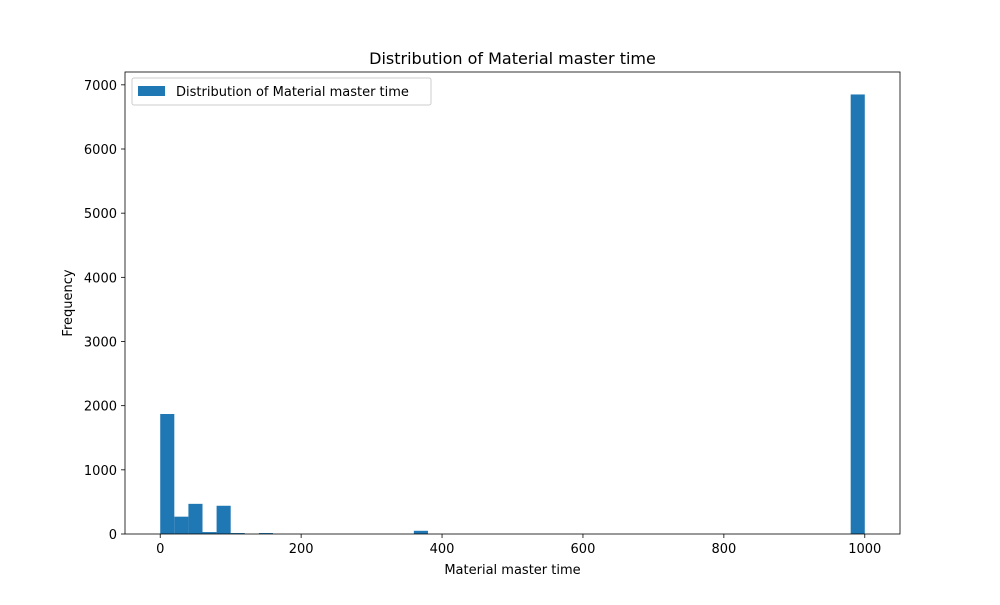 This screenshot has height=605, width=1000. I want to click on x-tick-label: 0, so click(160, 549).